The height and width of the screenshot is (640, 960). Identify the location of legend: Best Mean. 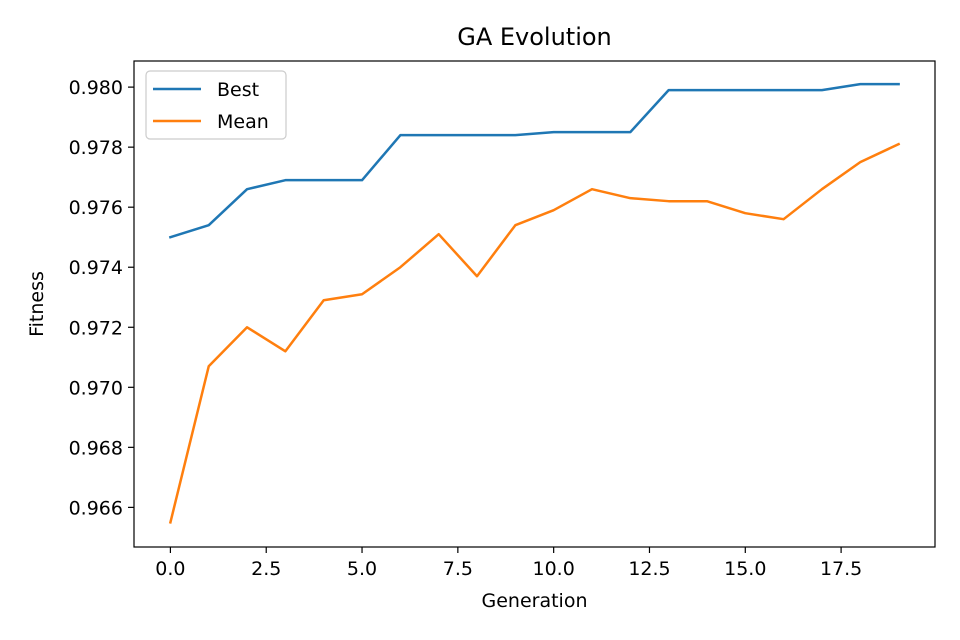
(216, 105).